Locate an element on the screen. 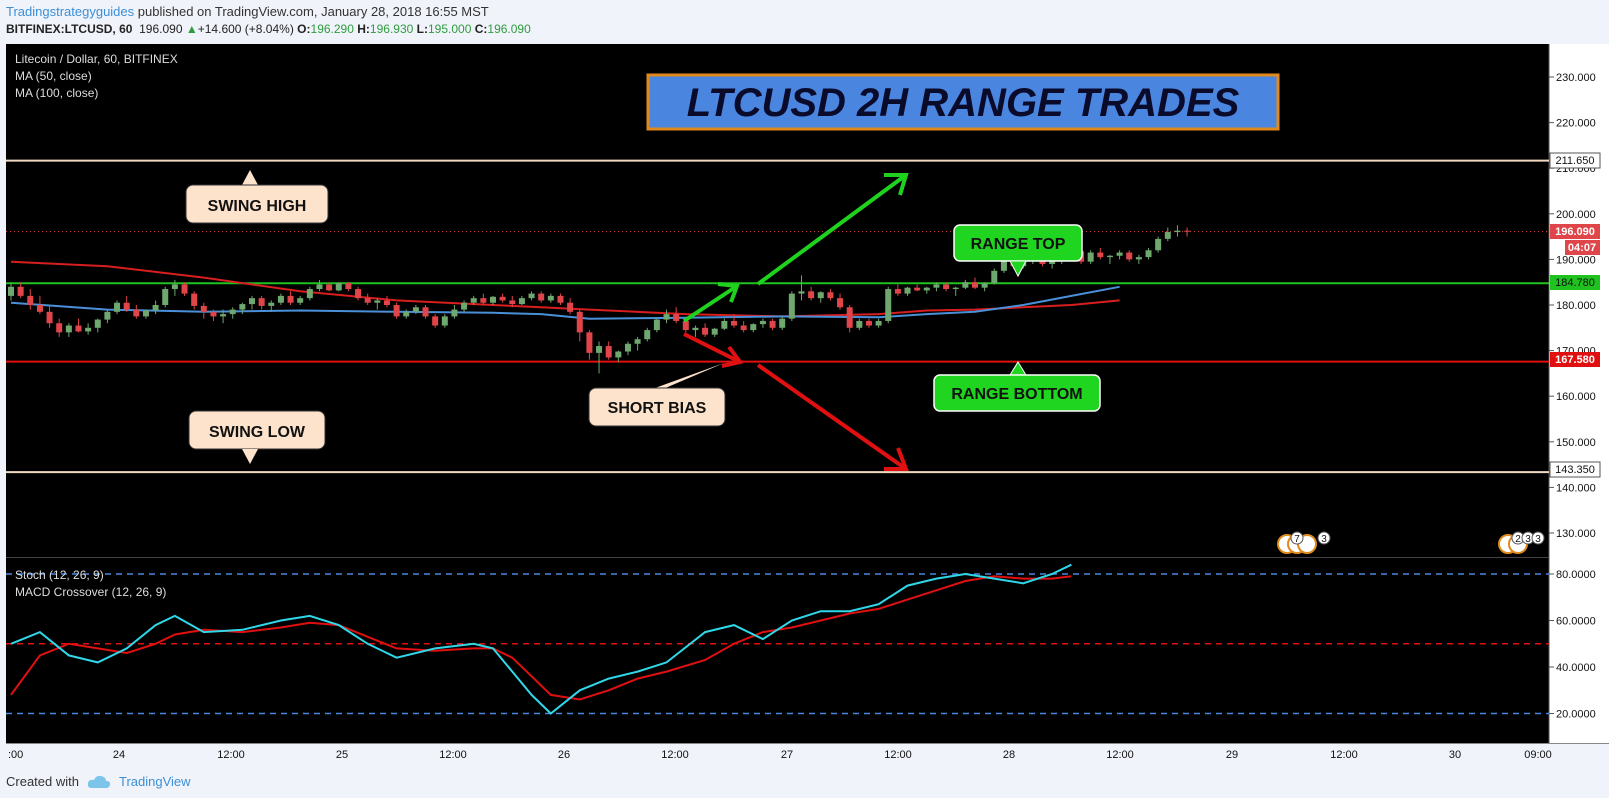 The image size is (1609, 798). footer-tradingview-link: TradingView is located at coordinates (154, 781).